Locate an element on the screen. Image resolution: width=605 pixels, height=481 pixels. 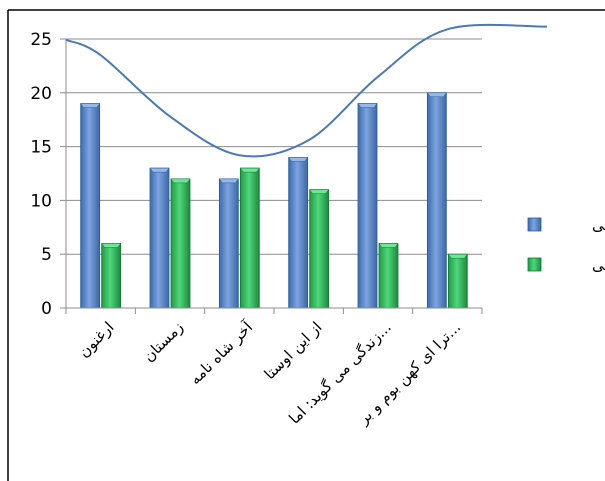
x-tick-label: ارغنون is located at coordinates (96, 339).